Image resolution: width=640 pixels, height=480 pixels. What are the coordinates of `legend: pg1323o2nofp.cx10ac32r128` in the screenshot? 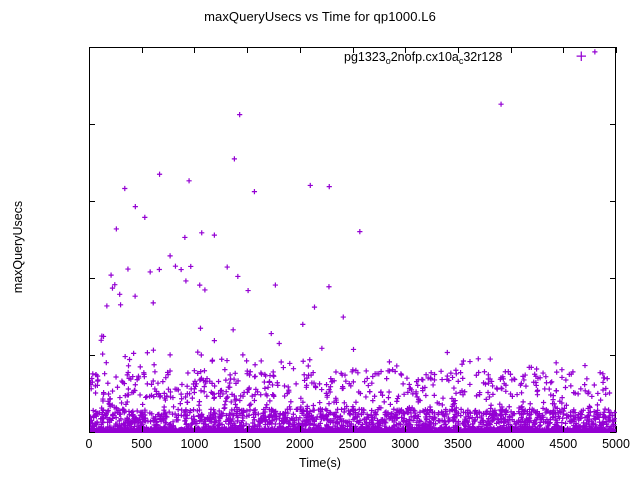 It's located at (423, 58).